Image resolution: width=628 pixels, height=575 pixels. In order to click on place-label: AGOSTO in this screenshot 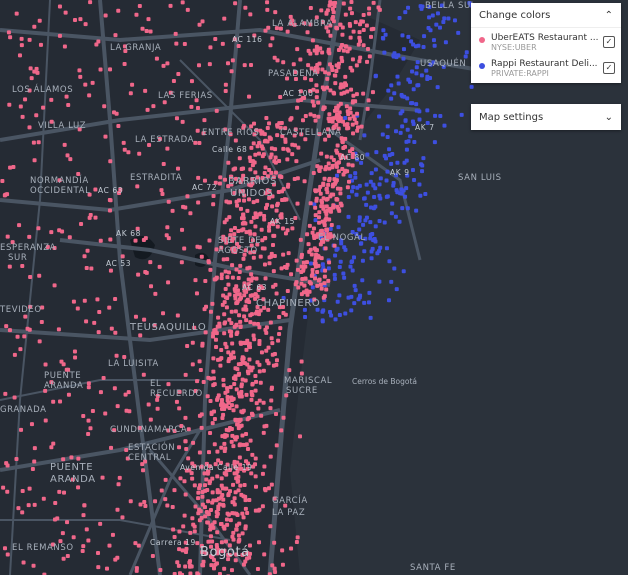, I will do `click(238, 251)`.